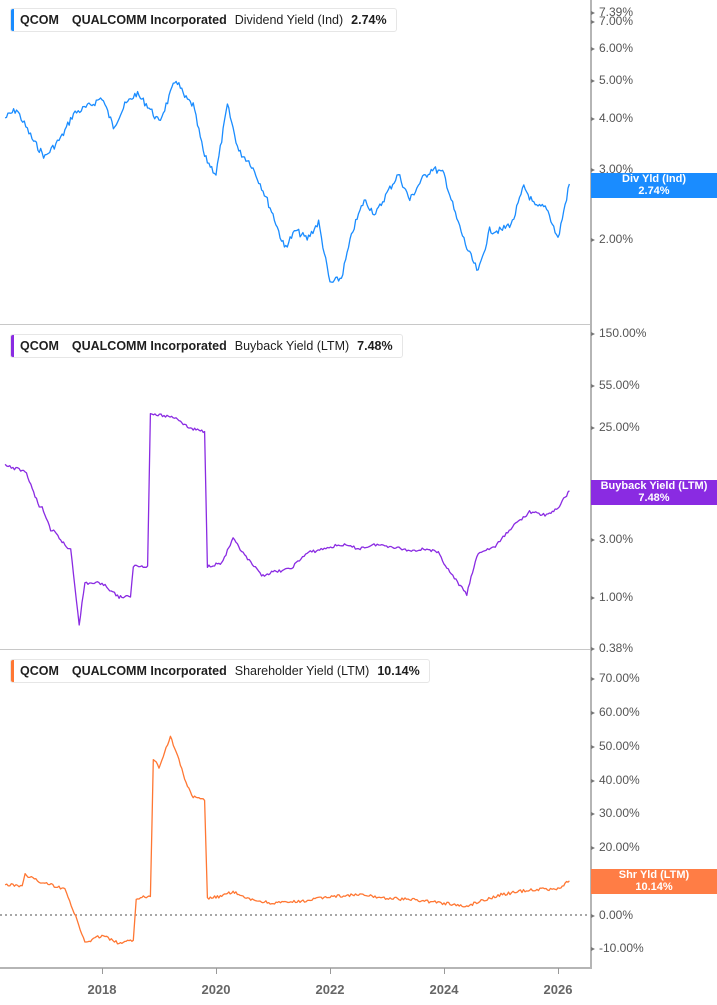  I want to click on y-tick-text: 40.00%, so click(619, 780).